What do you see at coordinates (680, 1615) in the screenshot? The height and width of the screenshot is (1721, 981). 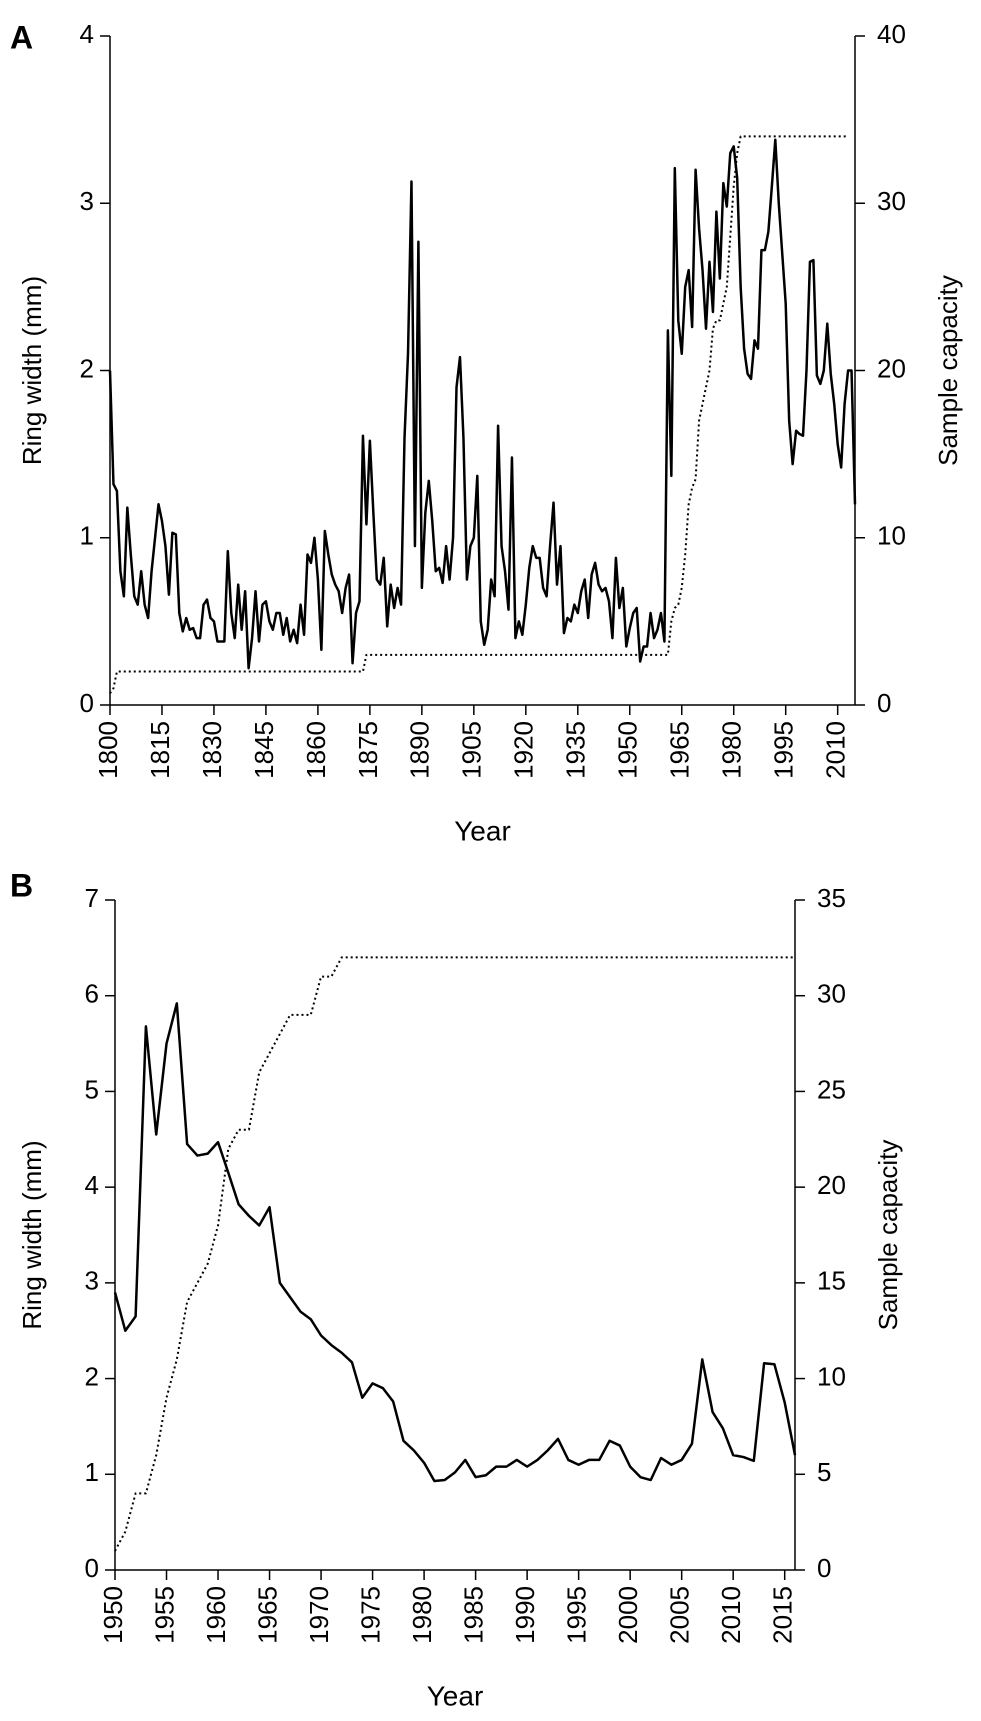 I see `x-tick-label: 2005` at bounding box center [680, 1615].